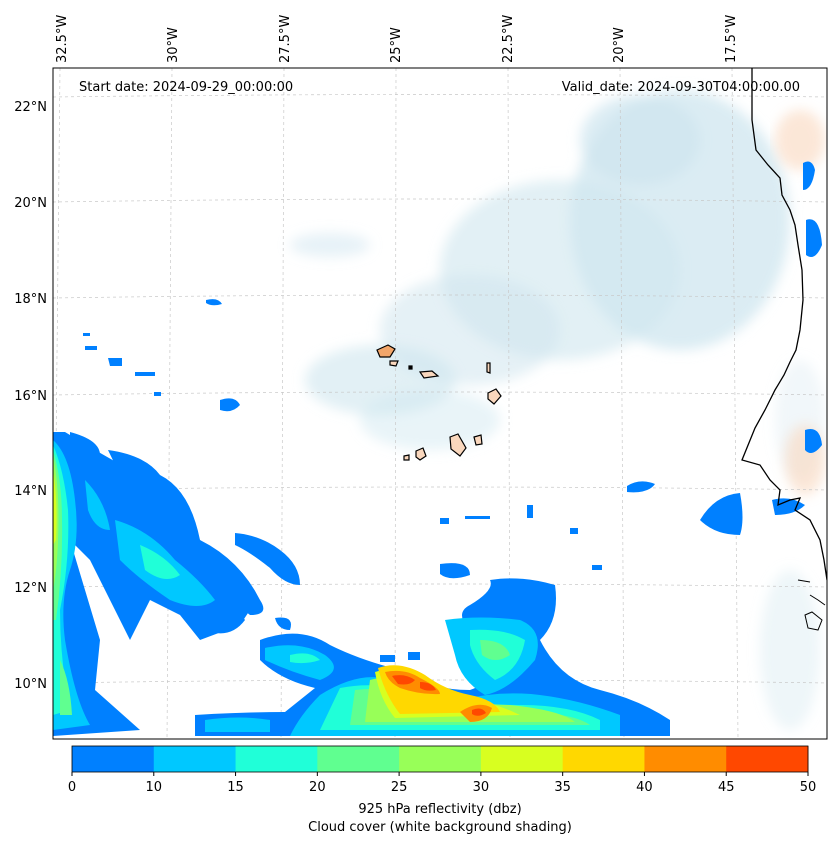  What do you see at coordinates (808, 787) in the screenshot?
I see `colorbar-tick-label: 50` at bounding box center [808, 787].